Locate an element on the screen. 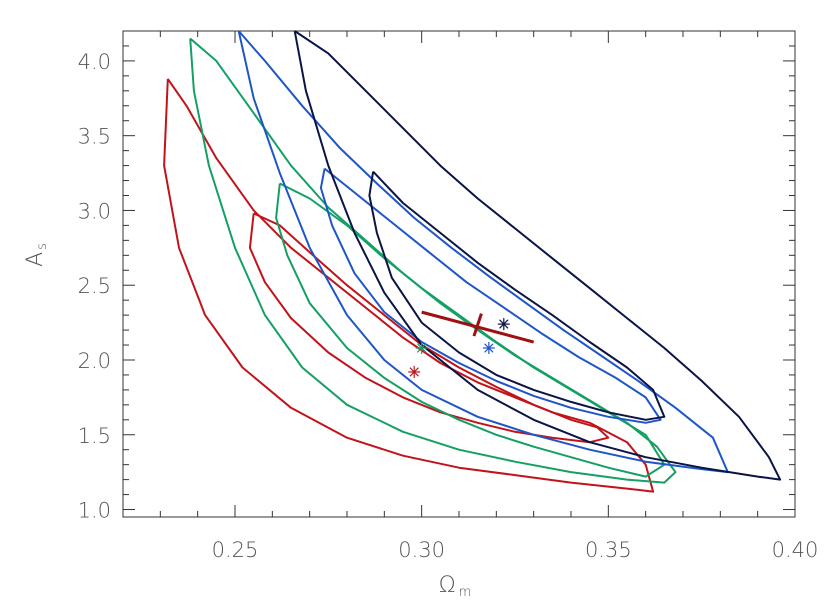 Image resolution: width=830 pixels, height=601 pixels. y-axis-label-subscript: s is located at coordinates (42, 246).